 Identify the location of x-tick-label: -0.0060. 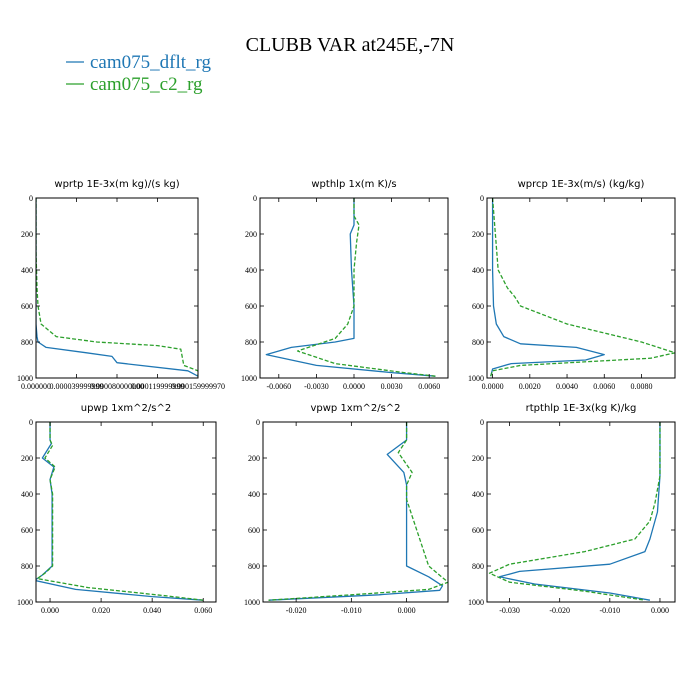
(278, 386).